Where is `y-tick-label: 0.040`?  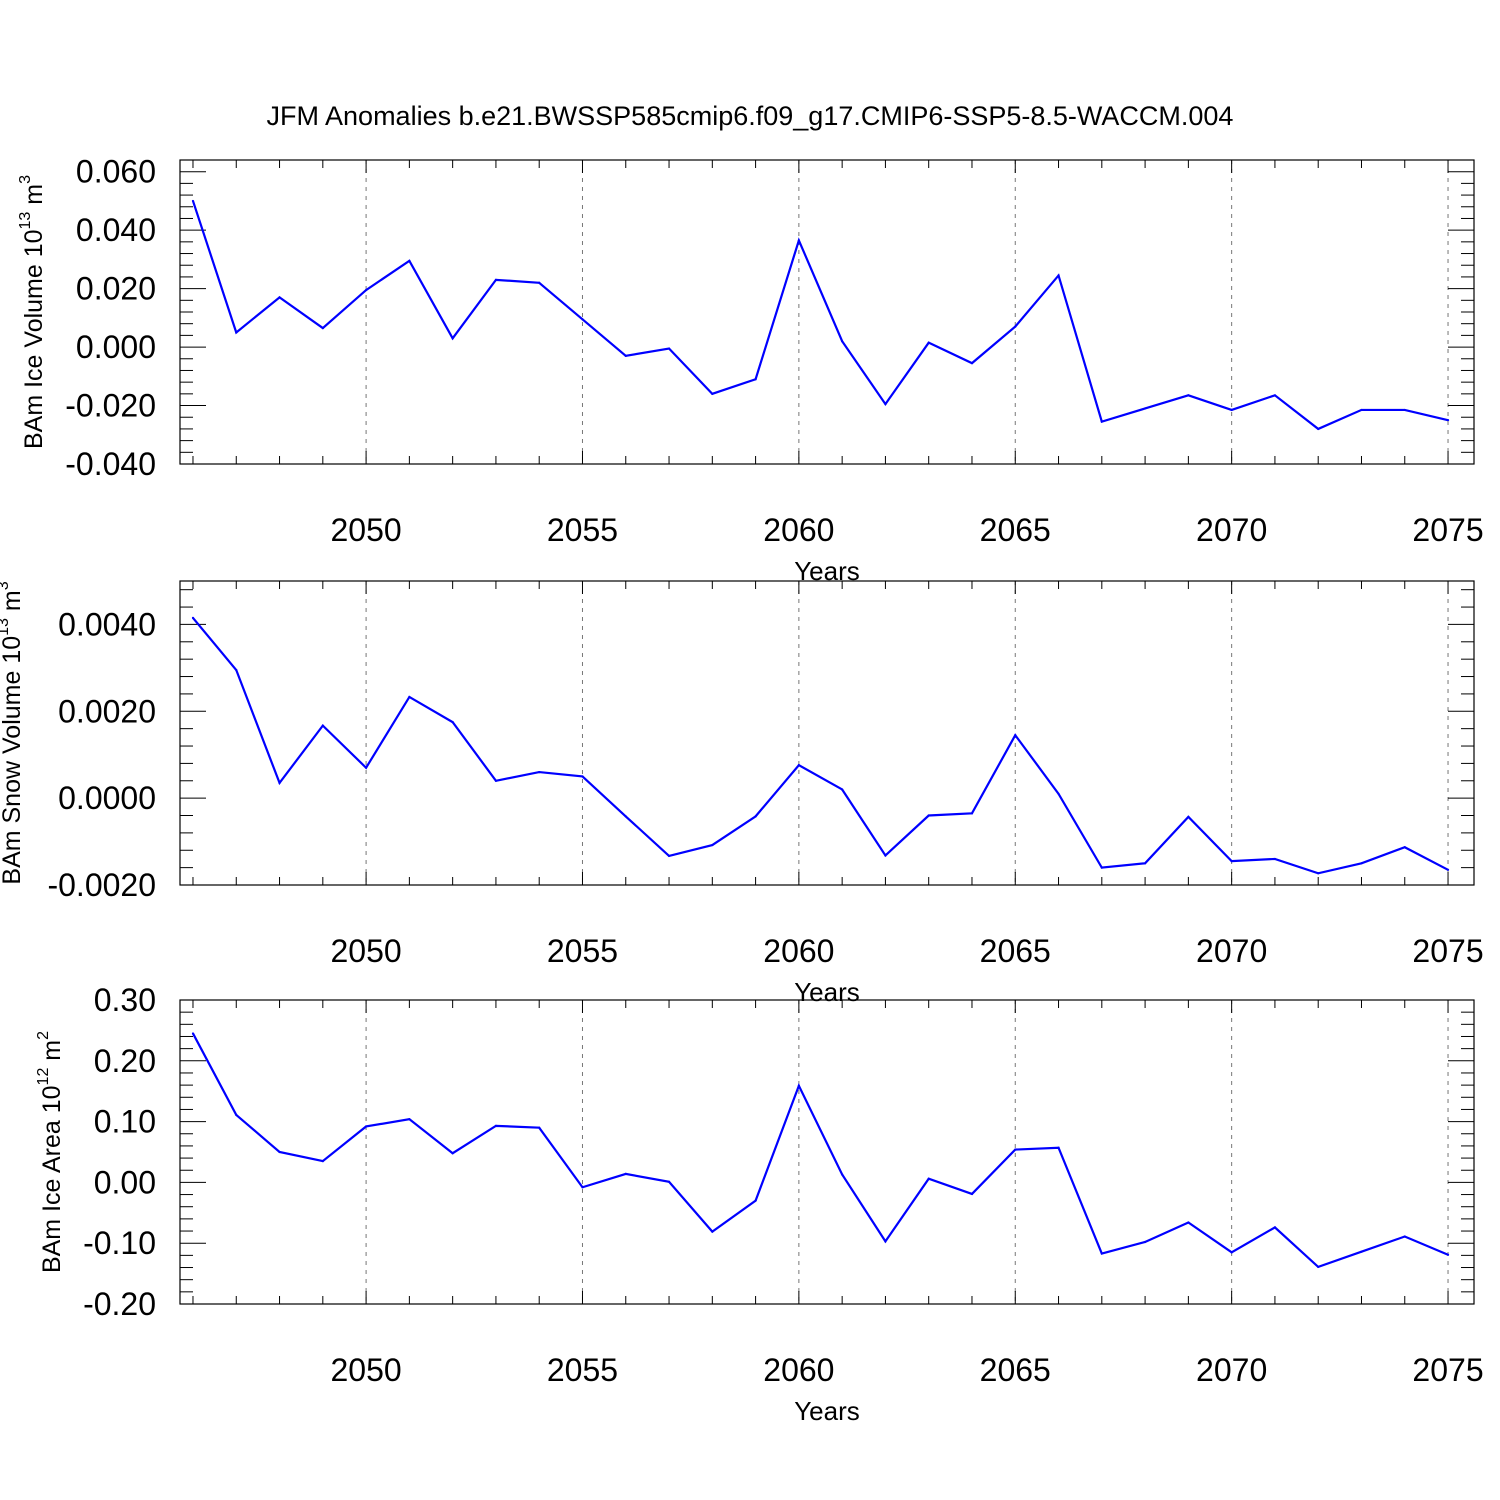 y-tick-label: 0.040 is located at coordinates (116, 230).